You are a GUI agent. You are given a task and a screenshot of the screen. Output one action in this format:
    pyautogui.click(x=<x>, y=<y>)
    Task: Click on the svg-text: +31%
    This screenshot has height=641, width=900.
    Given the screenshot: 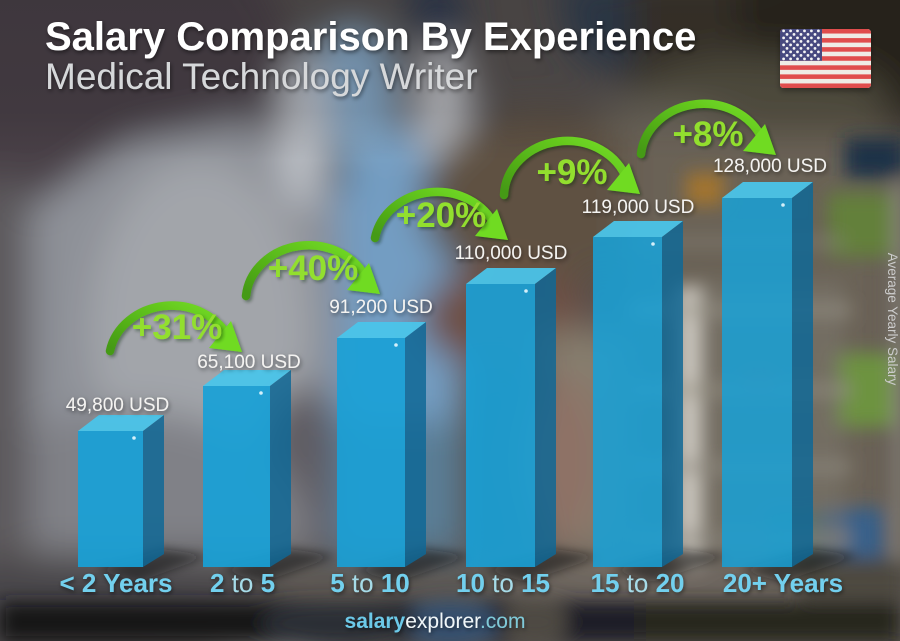 What is the action you would take?
    pyautogui.click(x=177, y=327)
    